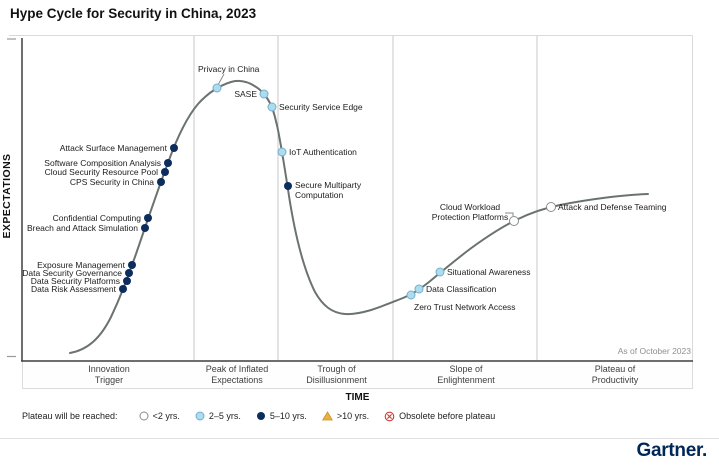 The height and width of the screenshot is (472, 719). I want to click on phase-plateau-of-productivity: Plateau of Productivity, so click(615, 375).